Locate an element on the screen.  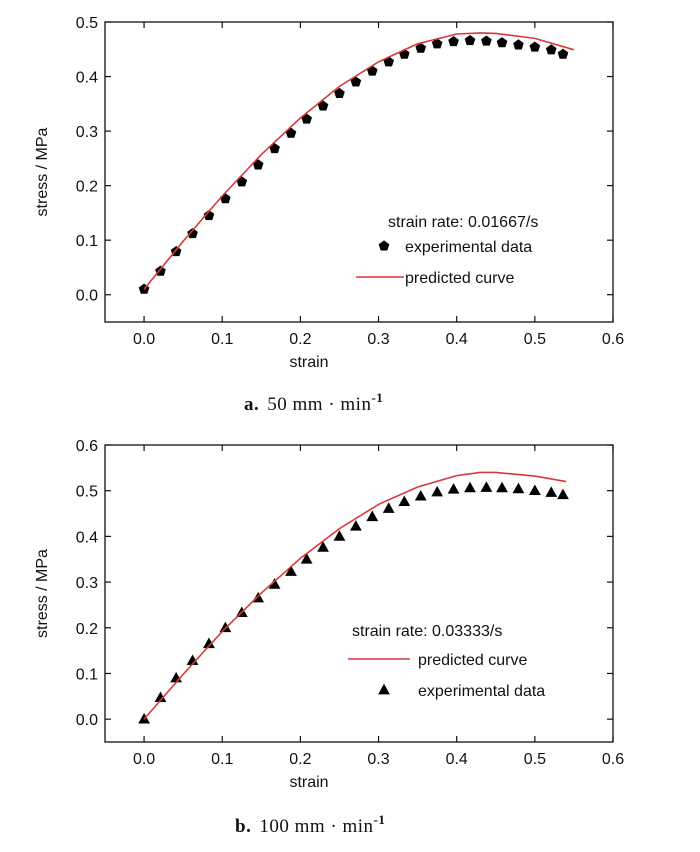
caption-letter: b. is located at coordinates (243, 826).